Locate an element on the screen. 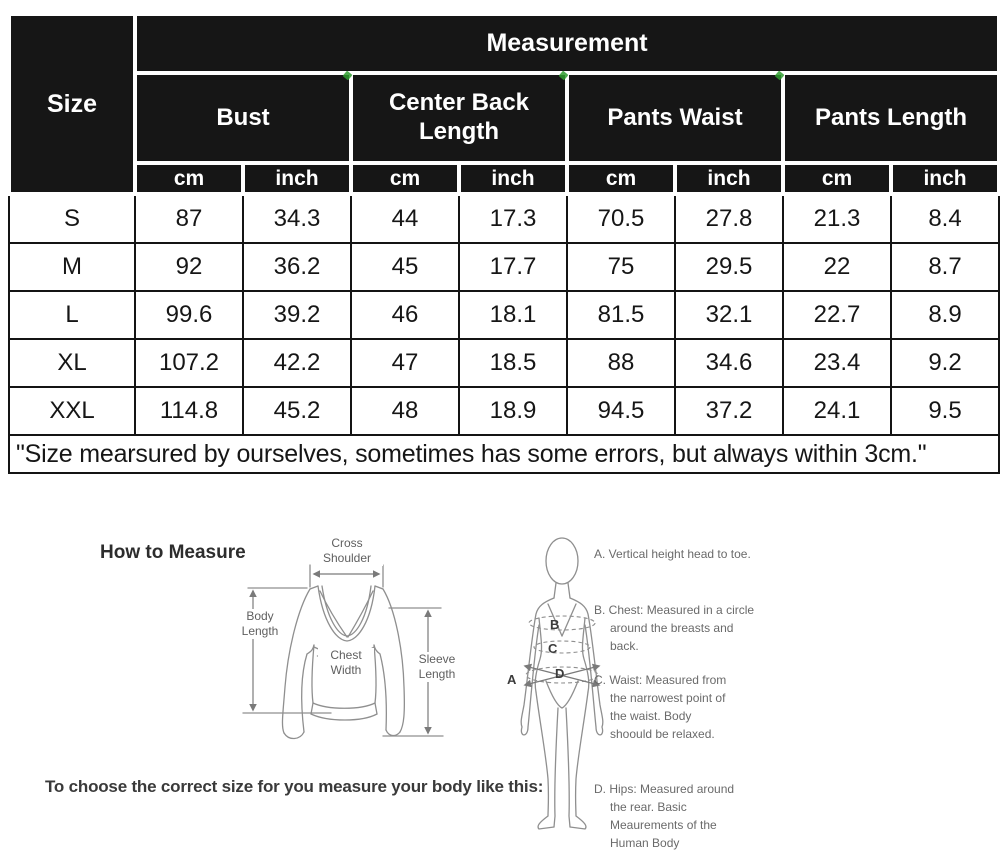  table-row-l: L 99.6 39.2 46 18.1 81.5 32.1 22.7 8.9 is located at coordinates (504, 315).